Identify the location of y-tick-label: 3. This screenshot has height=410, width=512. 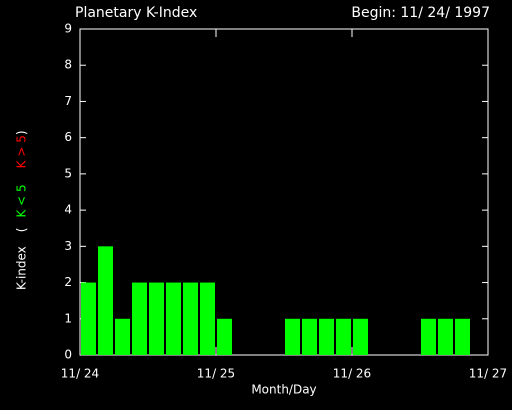
(68, 246).